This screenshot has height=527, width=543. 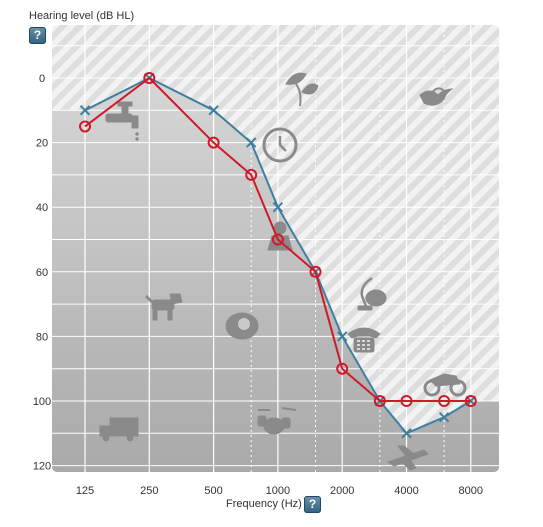 I want to click on x-tick-label: 8000, so click(x=471, y=491).